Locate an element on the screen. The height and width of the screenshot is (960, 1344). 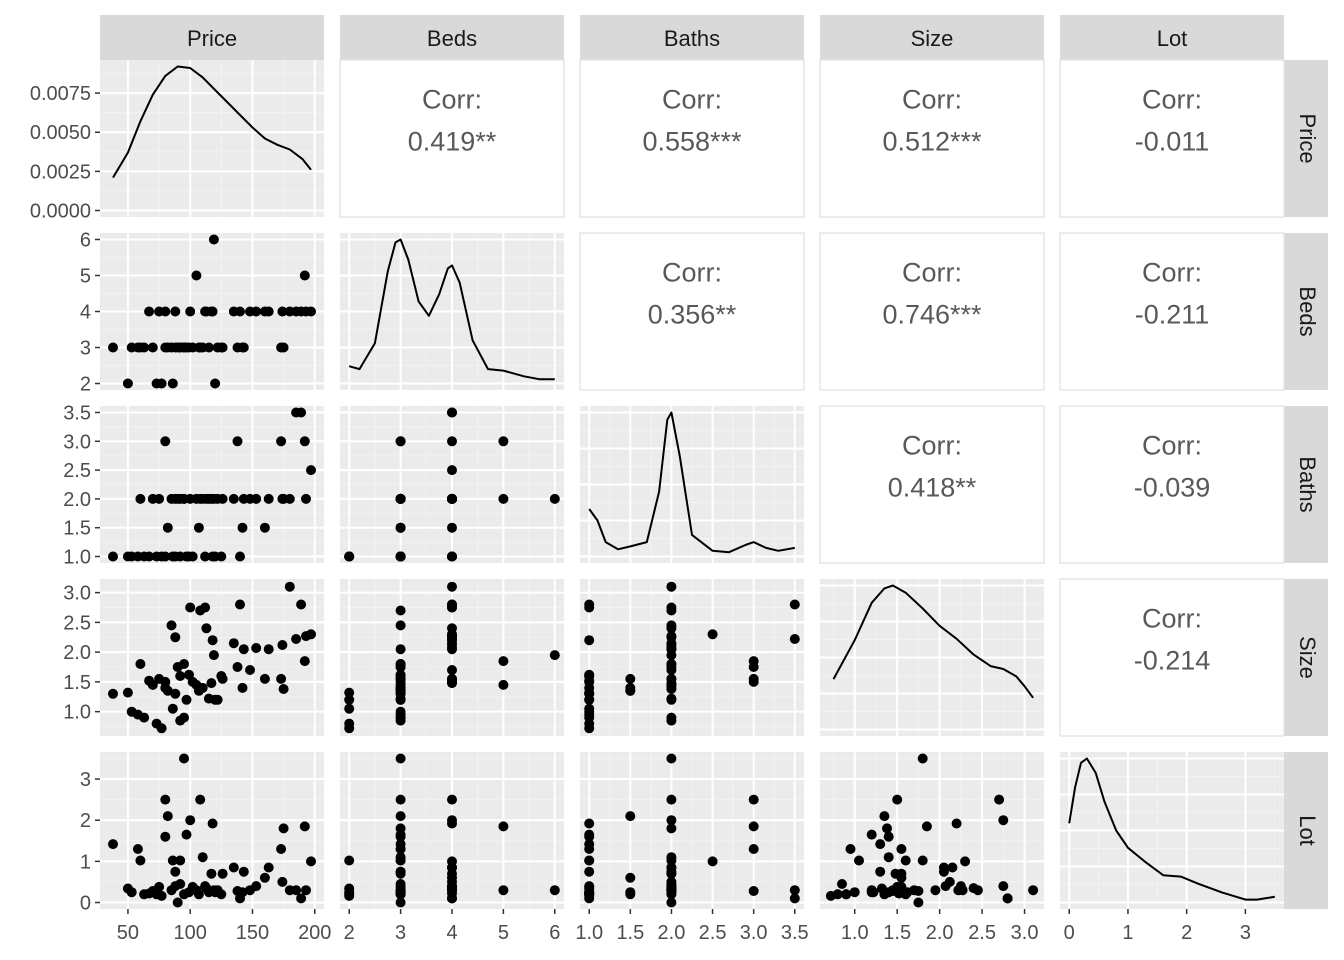
y-tick-label-lot: 2 is located at coordinates (85, 821).